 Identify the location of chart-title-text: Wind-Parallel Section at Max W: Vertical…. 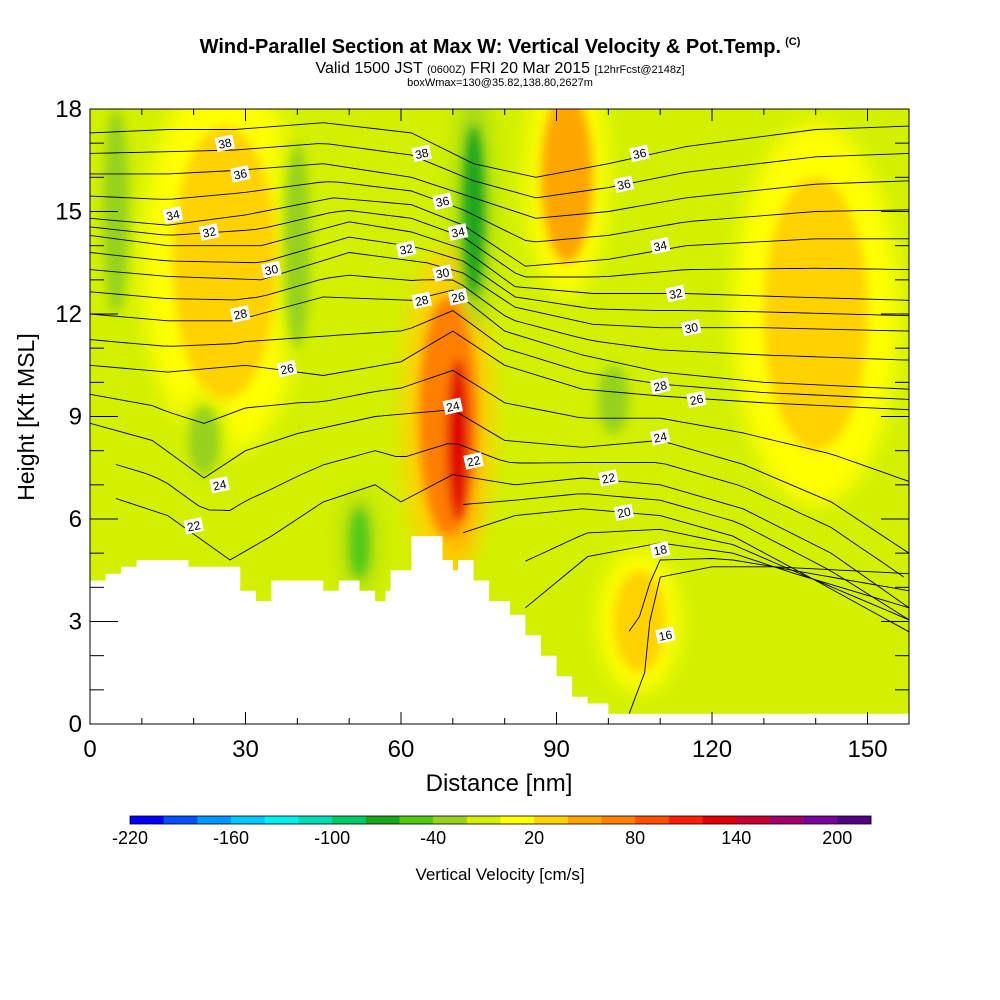
(490, 47).